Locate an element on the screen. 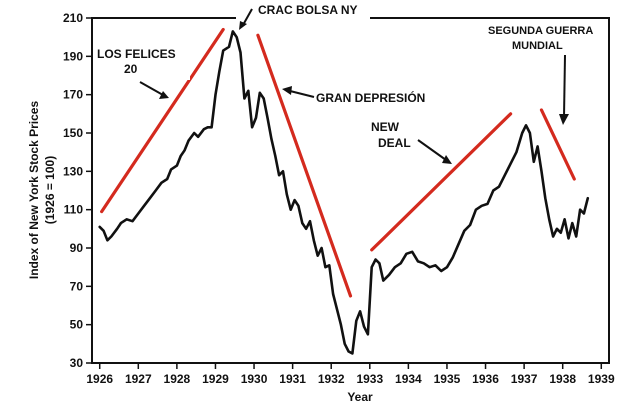  annotation-depression-arrowhead is located at coordinates (287, 90).